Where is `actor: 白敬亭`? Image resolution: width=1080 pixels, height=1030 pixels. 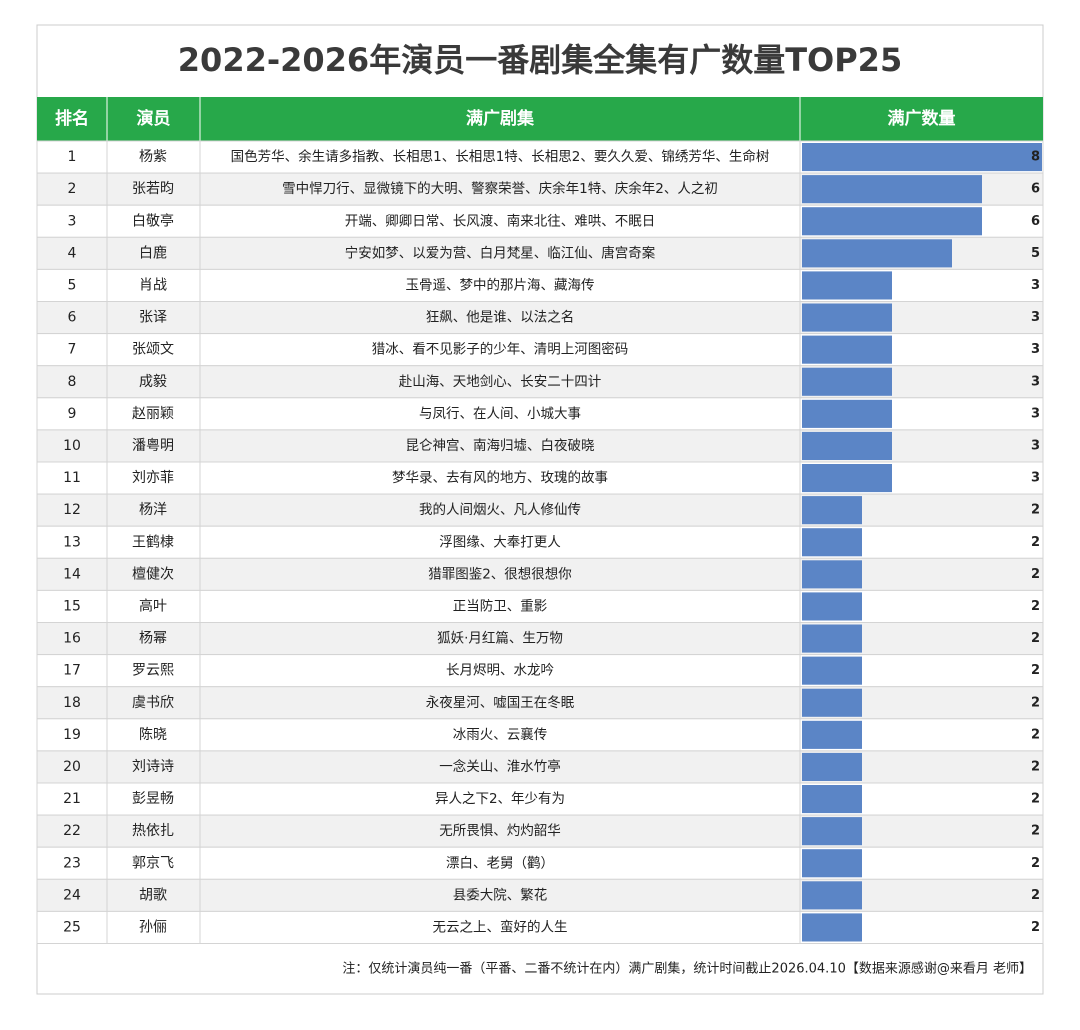
actor: 白敬亭 is located at coordinates (153, 220).